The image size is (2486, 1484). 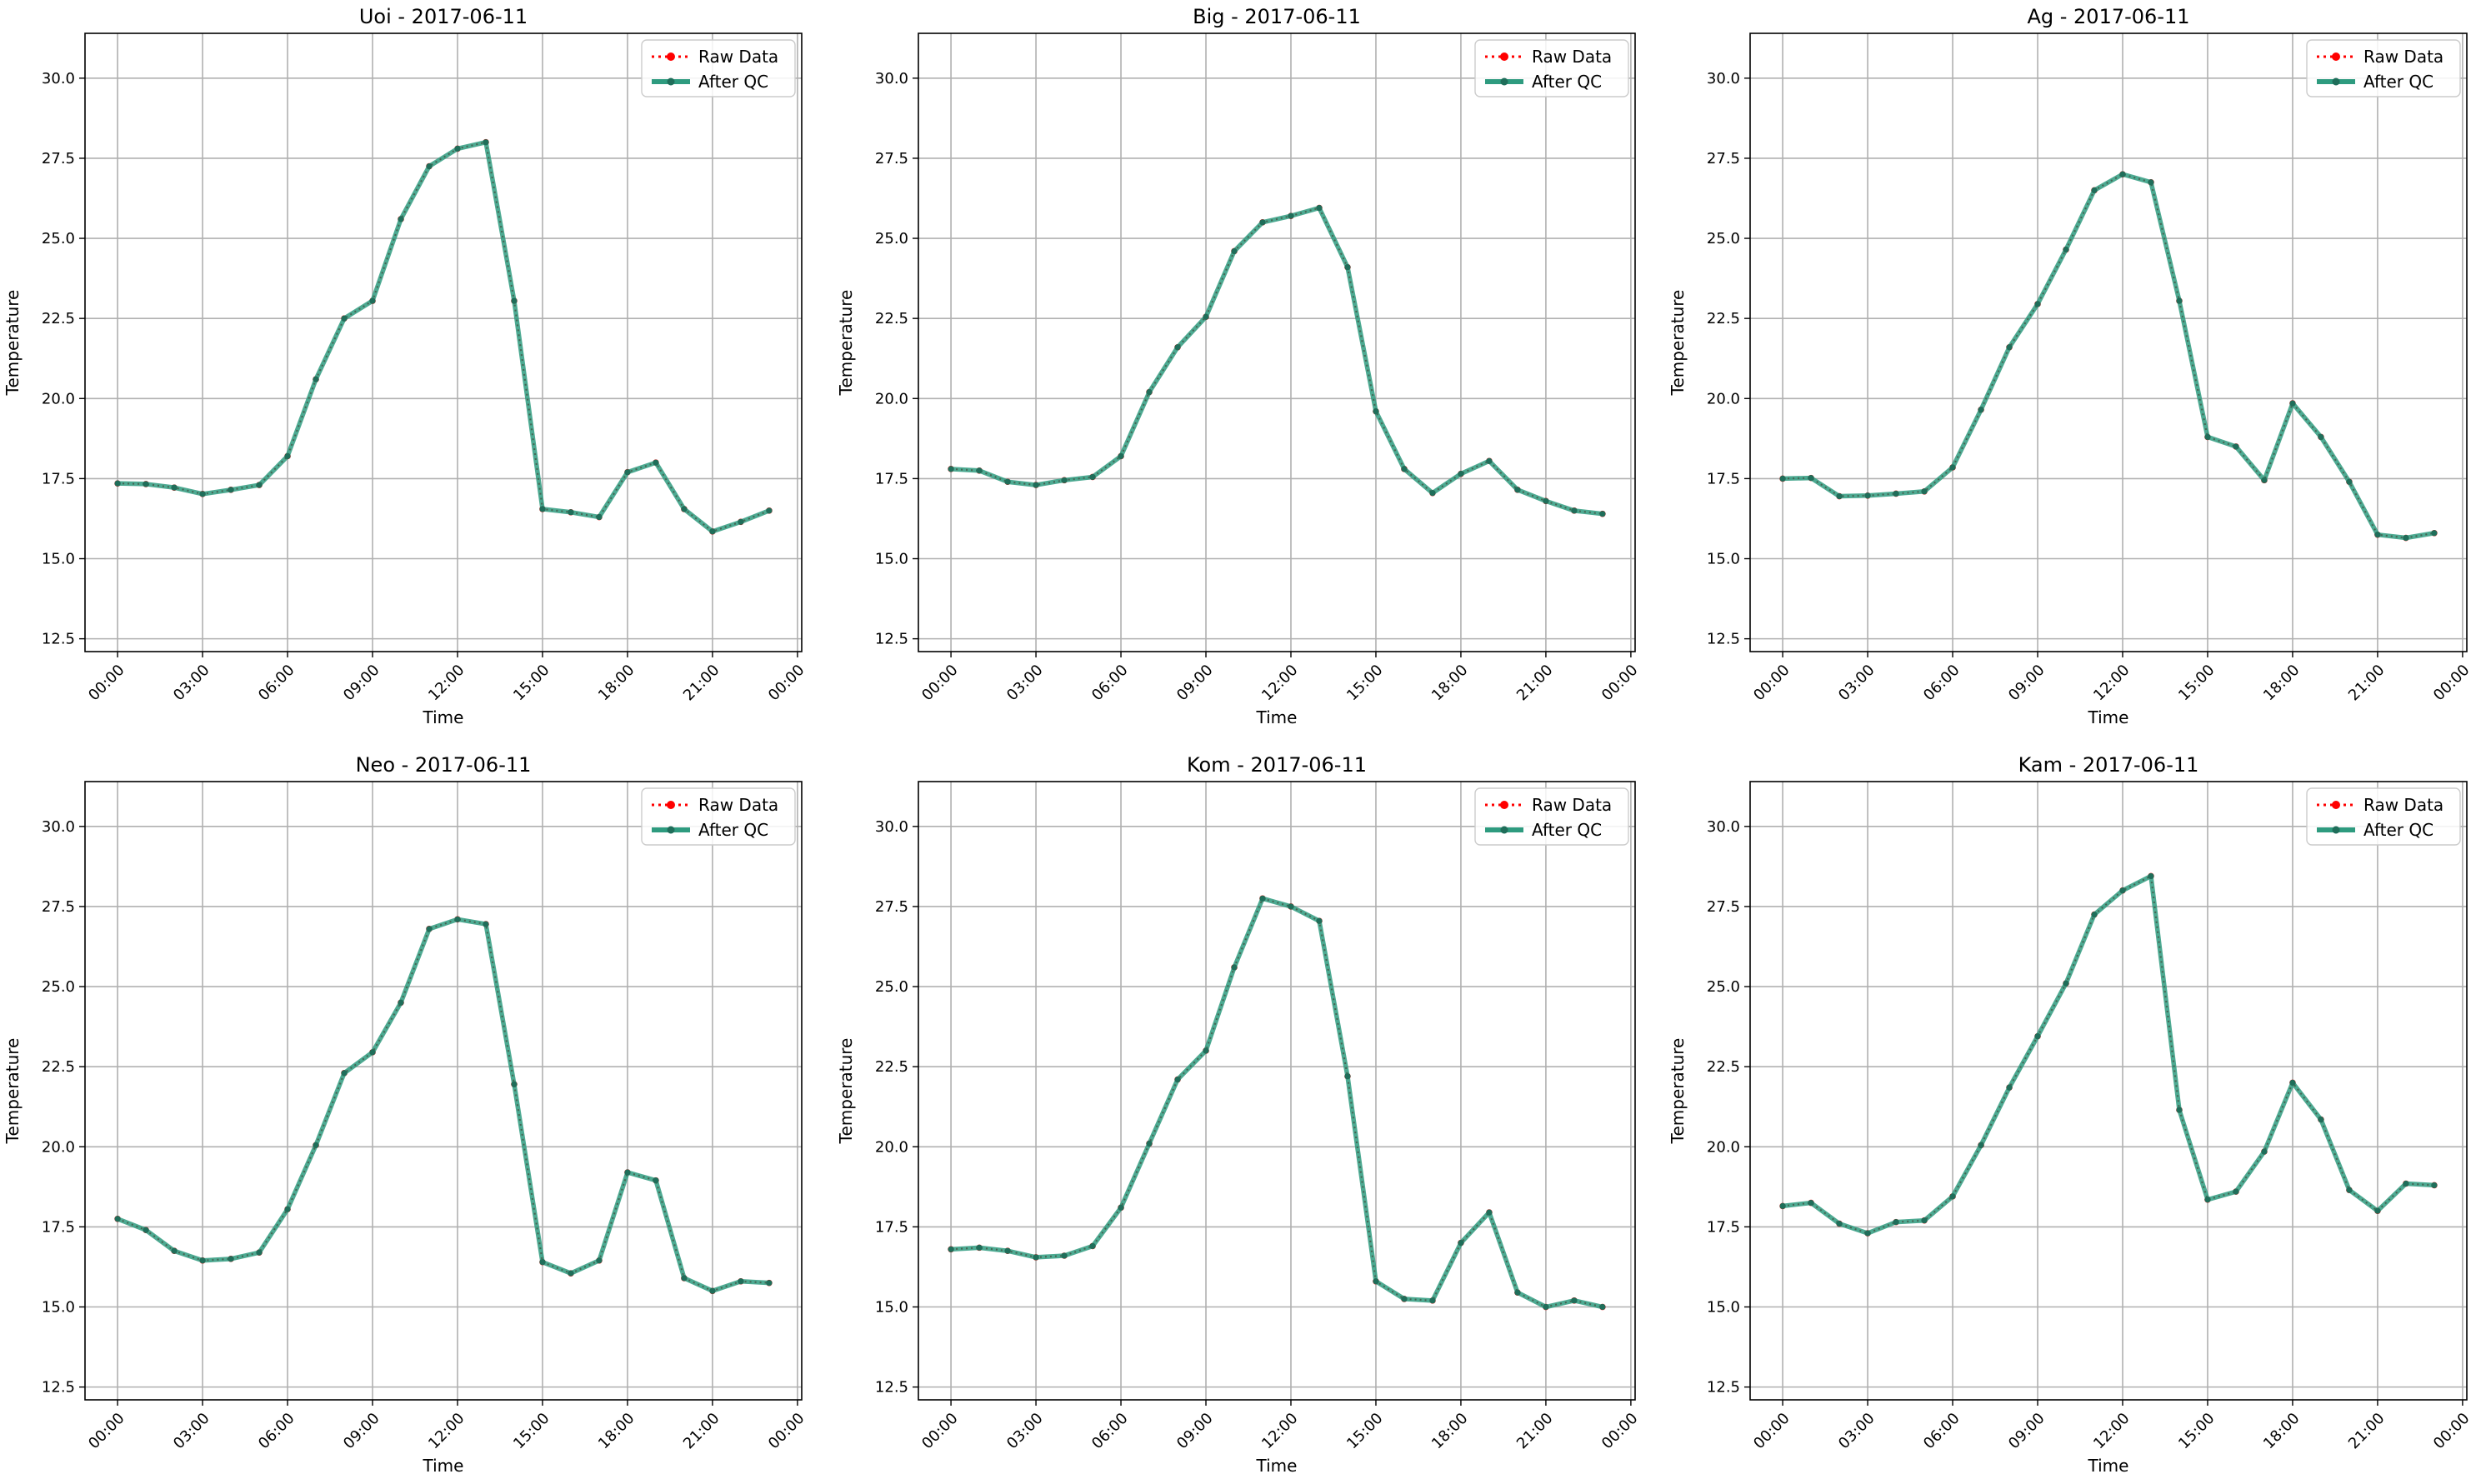 What do you see at coordinates (1723, 1227) in the screenshot?
I see `y-tick-label: 17.5` at bounding box center [1723, 1227].